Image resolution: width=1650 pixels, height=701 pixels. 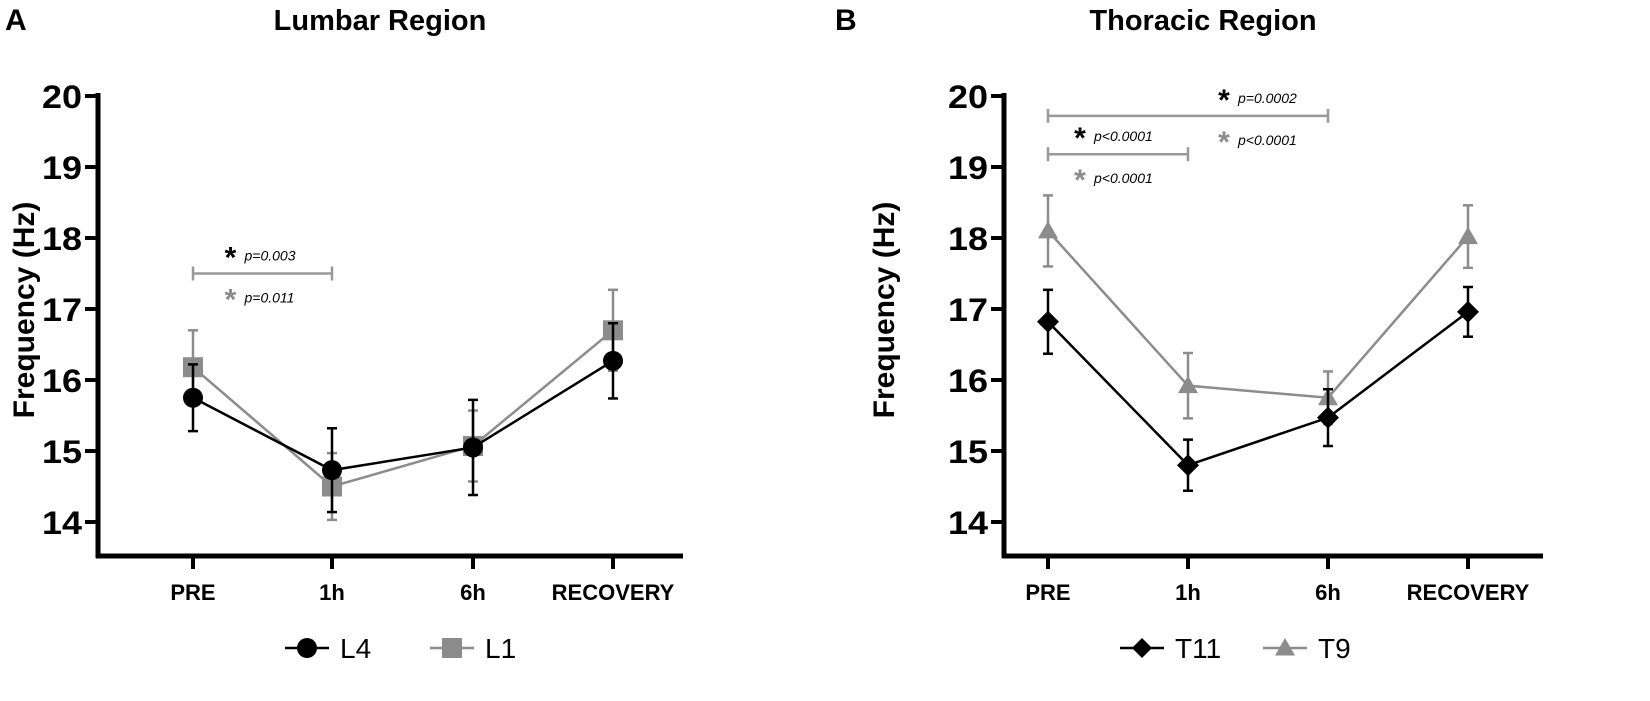 What do you see at coordinates (16, 20) in the screenshot?
I see `panel-letter: A` at bounding box center [16, 20].